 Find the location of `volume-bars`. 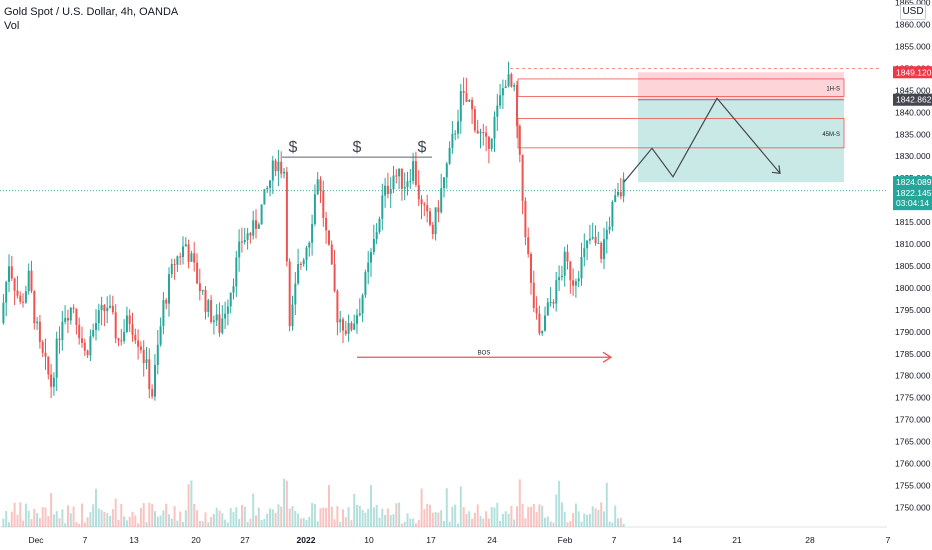

volume-bars is located at coordinates (313, 502).